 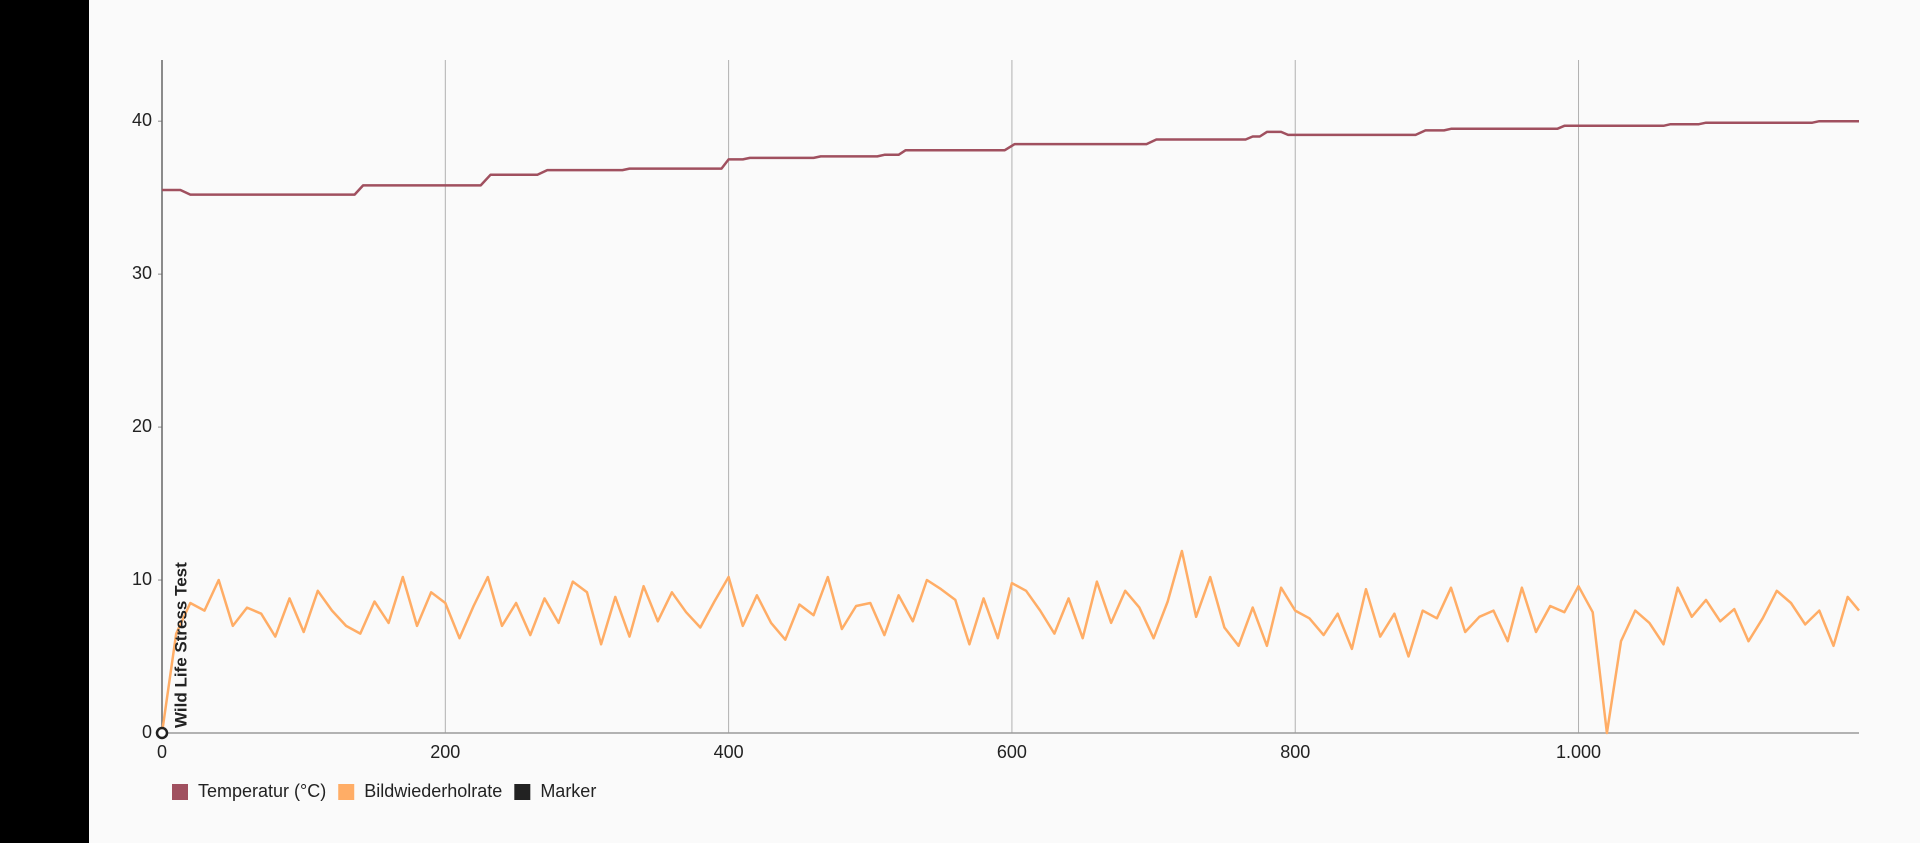 What do you see at coordinates (1010, 157) in the screenshot?
I see `series-line` at bounding box center [1010, 157].